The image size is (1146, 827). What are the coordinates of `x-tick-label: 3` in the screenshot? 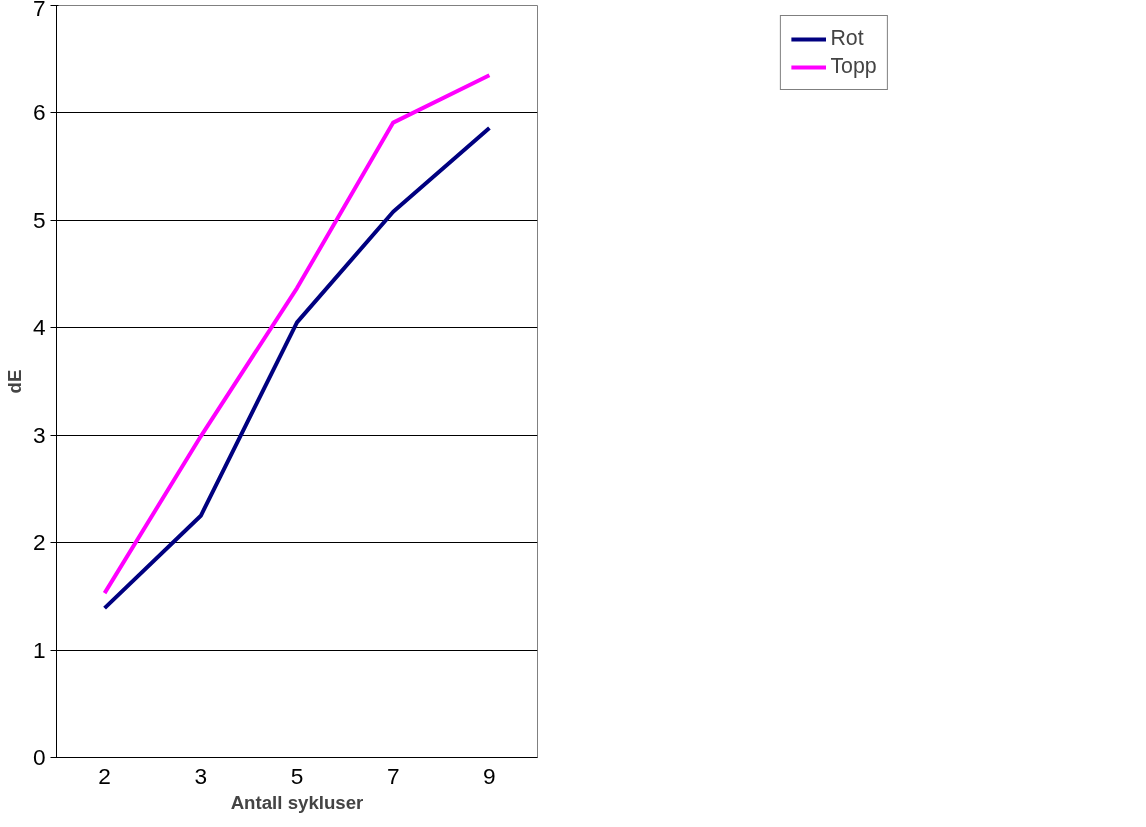 It's located at (201, 775).